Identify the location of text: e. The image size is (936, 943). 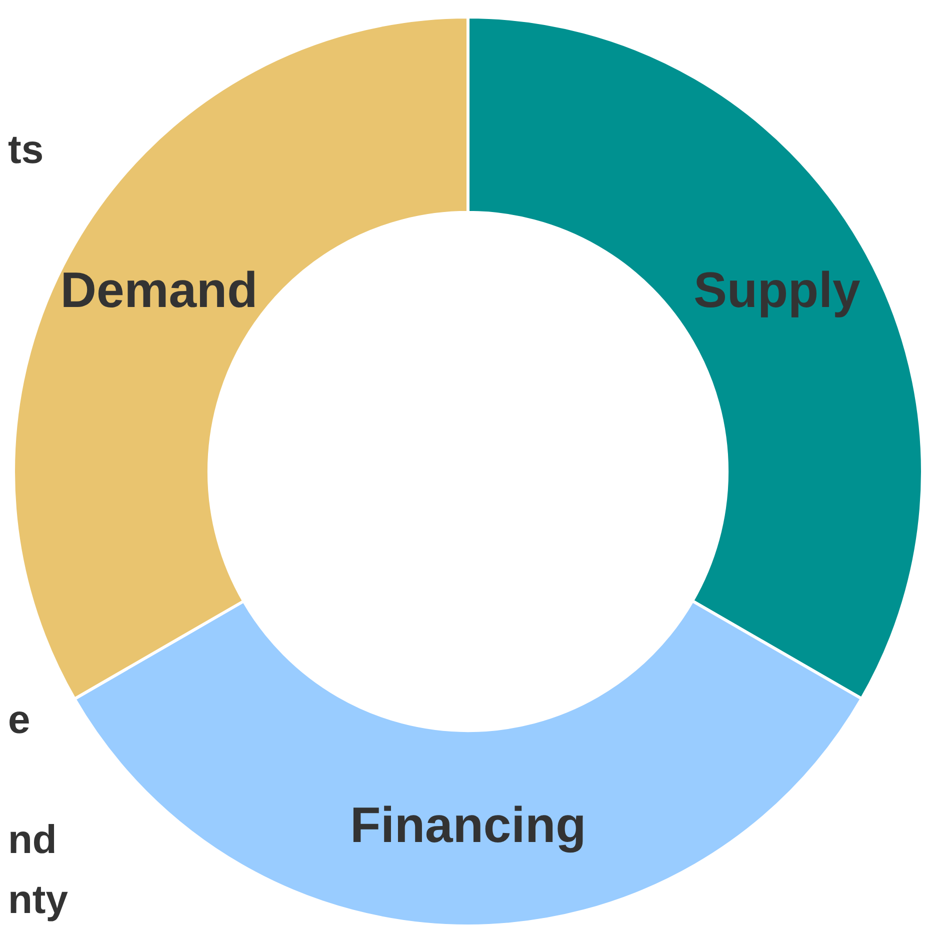
(19, 720).